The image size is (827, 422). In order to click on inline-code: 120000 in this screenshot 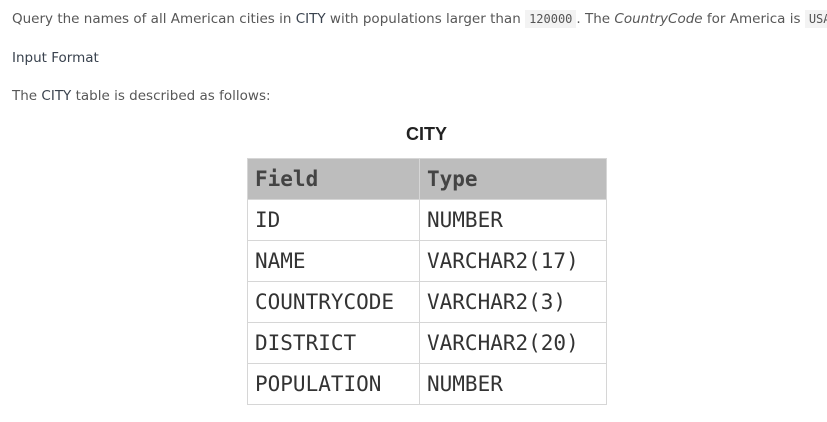, I will do `click(551, 19)`.